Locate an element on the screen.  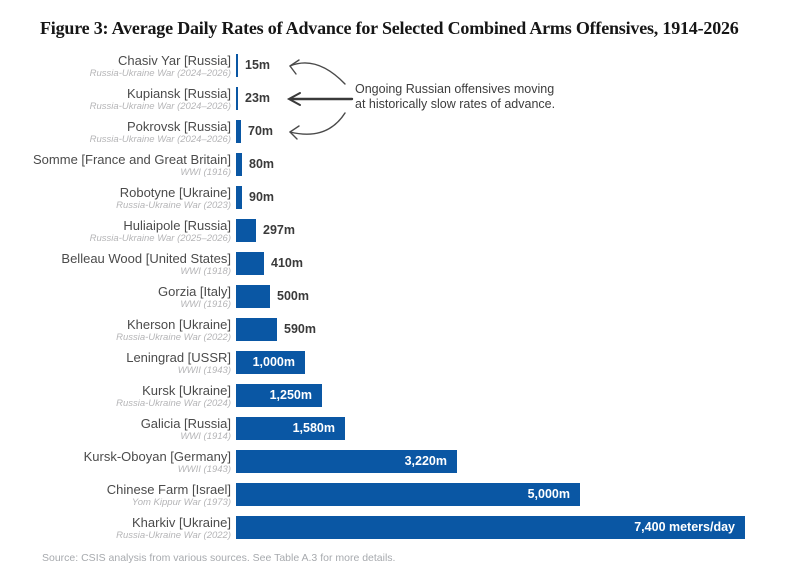
row-labels: Galicia [Russia] WWI (1914) is located at coordinates (115, 429).